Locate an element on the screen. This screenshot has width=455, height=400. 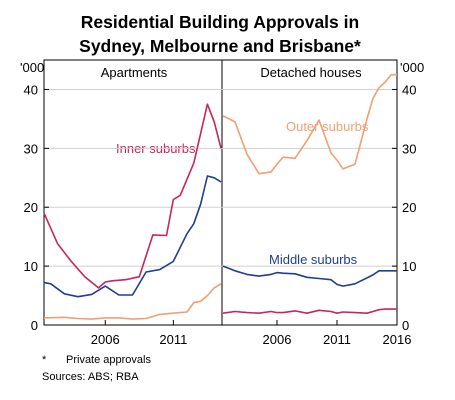
y-tick-label-right: 20 is located at coordinates (409, 207).